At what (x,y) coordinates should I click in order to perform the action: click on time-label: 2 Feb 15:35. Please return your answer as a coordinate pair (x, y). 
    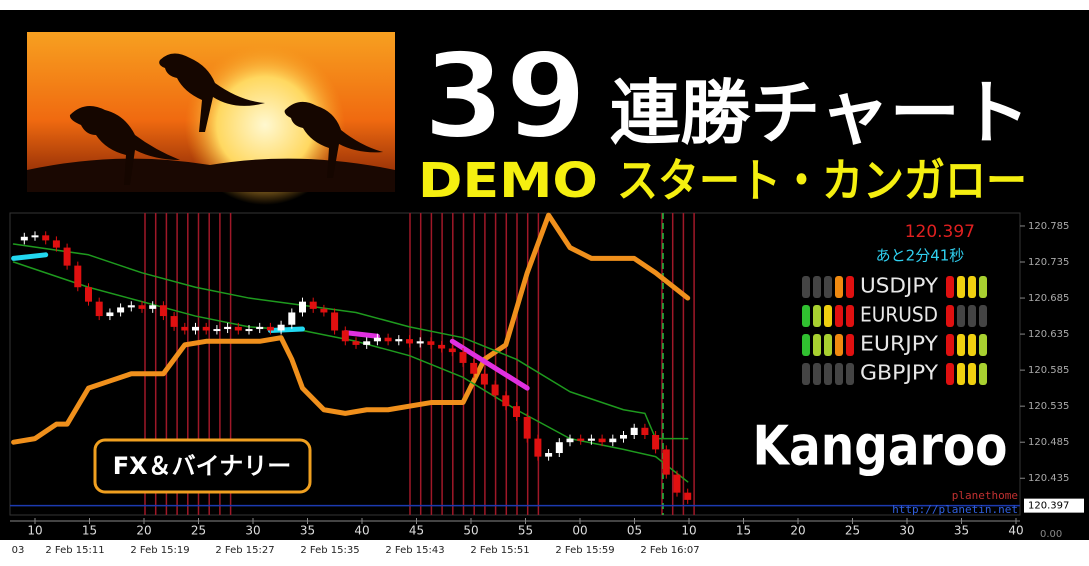
    Looking at the image, I should click on (329, 550).